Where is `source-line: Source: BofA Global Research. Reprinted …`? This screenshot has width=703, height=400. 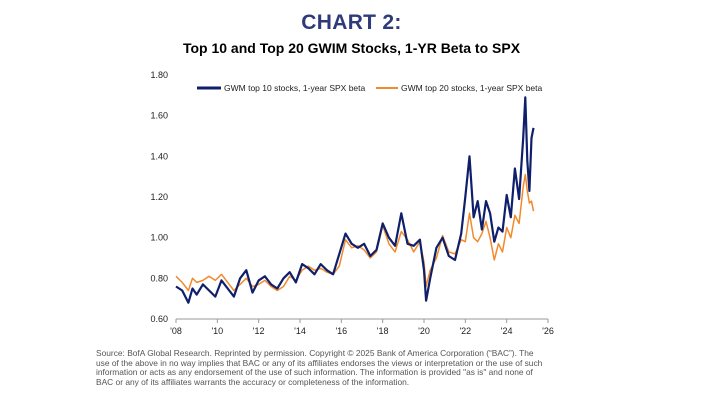
source-line: Source: BofA Global Research. Reprinted … is located at coordinates (315, 353).